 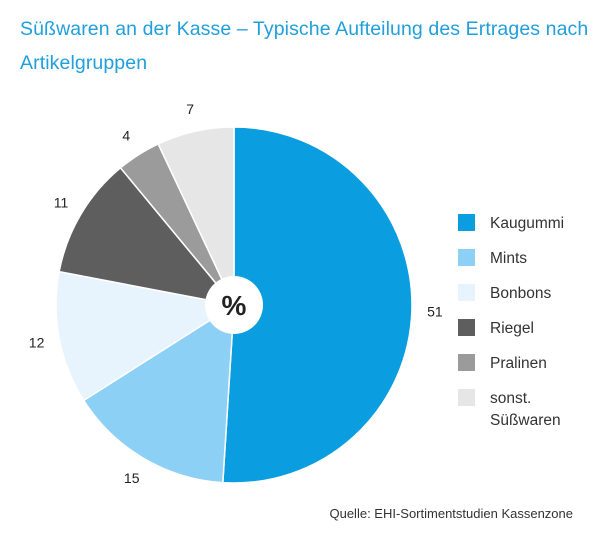 What do you see at coordinates (520, 293) in the screenshot?
I see `legend-label-2: Bonbons` at bounding box center [520, 293].